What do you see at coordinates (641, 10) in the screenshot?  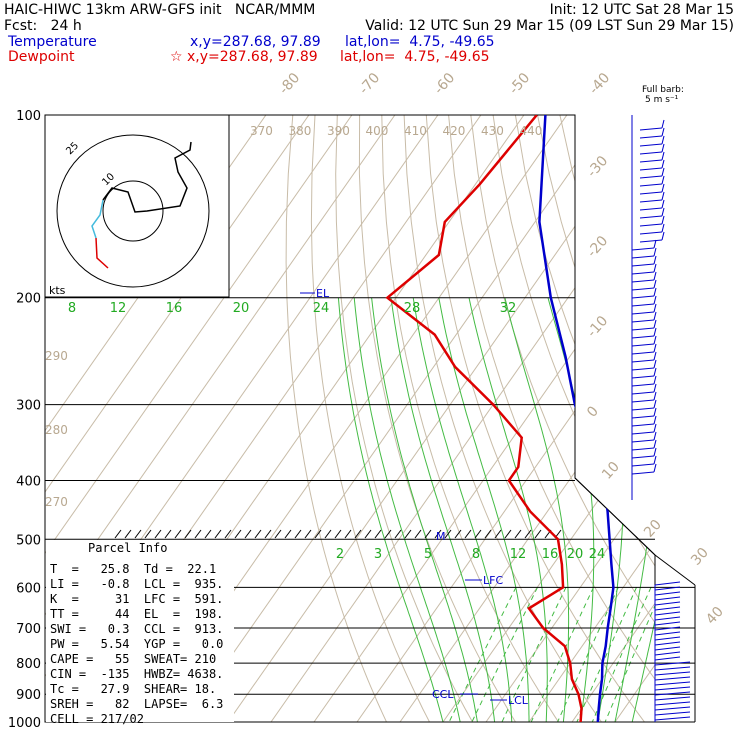 I see `init-time: Init: 12 UTC Sat 28 Mar 15` at bounding box center [641, 10].